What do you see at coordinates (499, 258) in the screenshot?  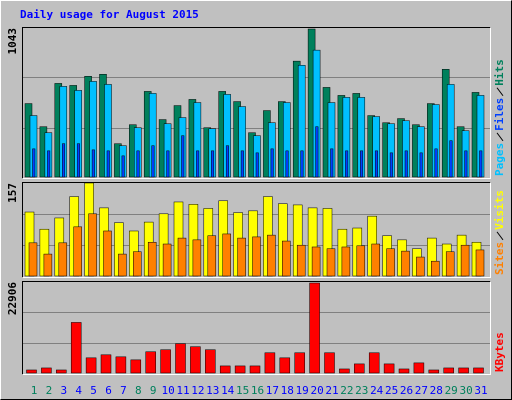 I see `legend-label: Sites` at bounding box center [499, 258].